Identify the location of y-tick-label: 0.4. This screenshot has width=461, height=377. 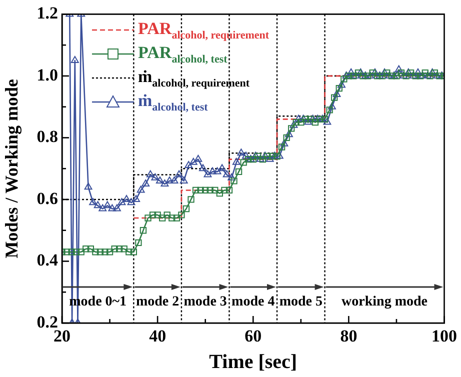
(47, 260).